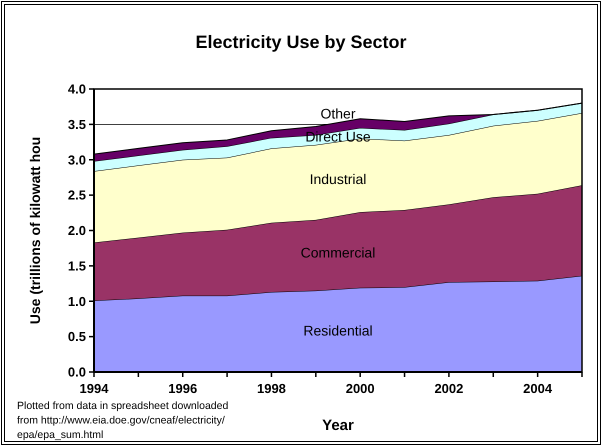 The image size is (602, 446). What do you see at coordinates (338, 114) in the screenshot?
I see `series-label: Other` at bounding box center [338, 114].